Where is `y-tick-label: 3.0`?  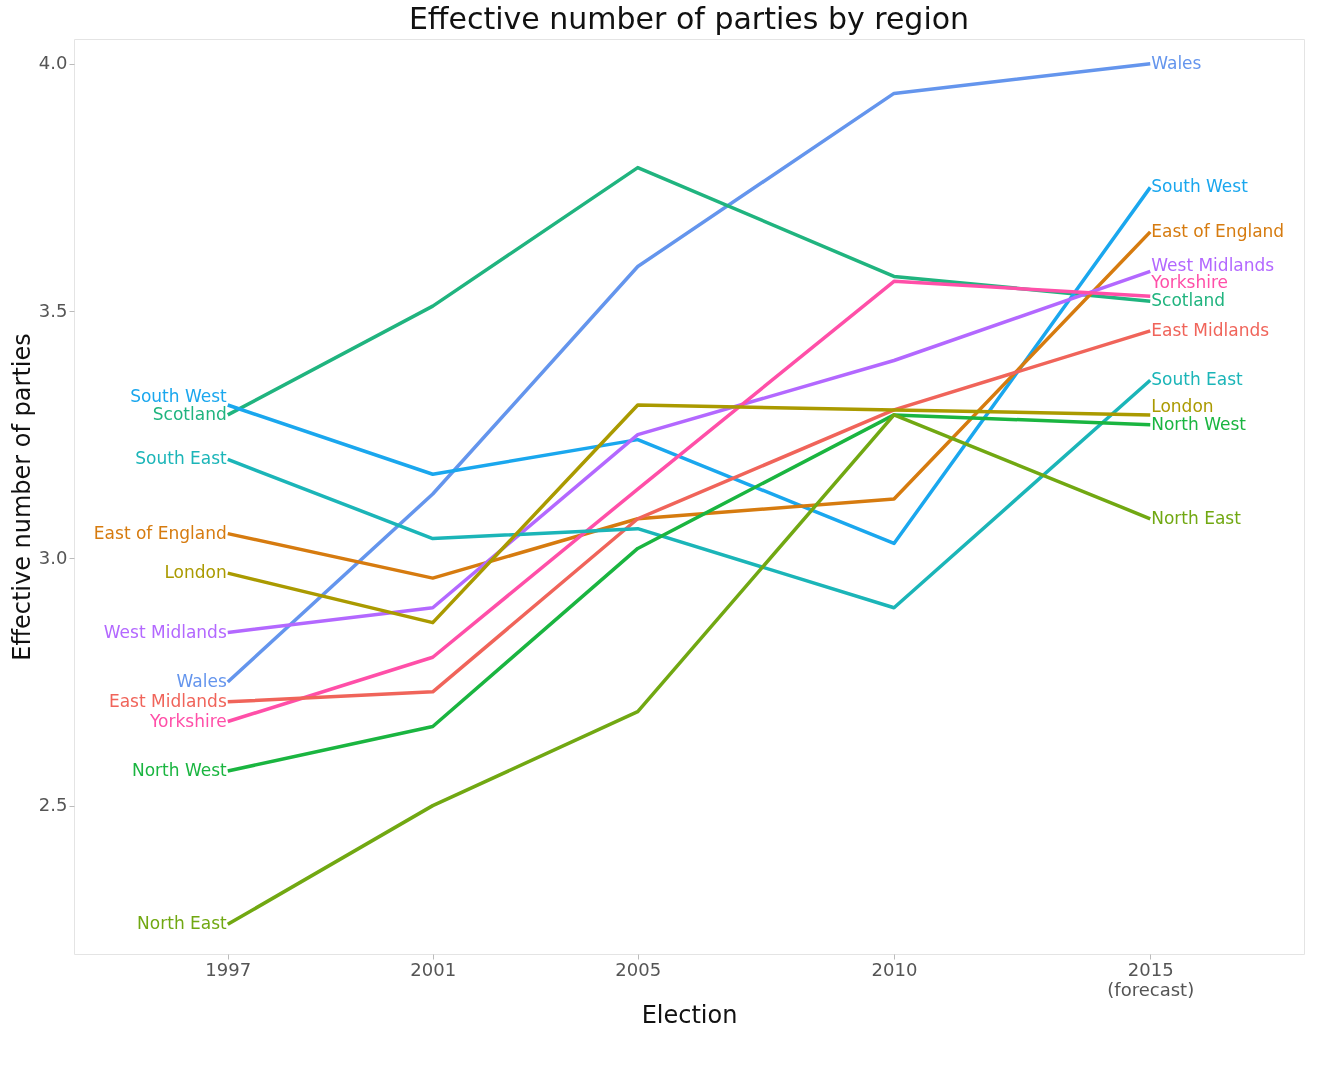 y-tick-label: 3.0 is located at coordinates (53, 557).